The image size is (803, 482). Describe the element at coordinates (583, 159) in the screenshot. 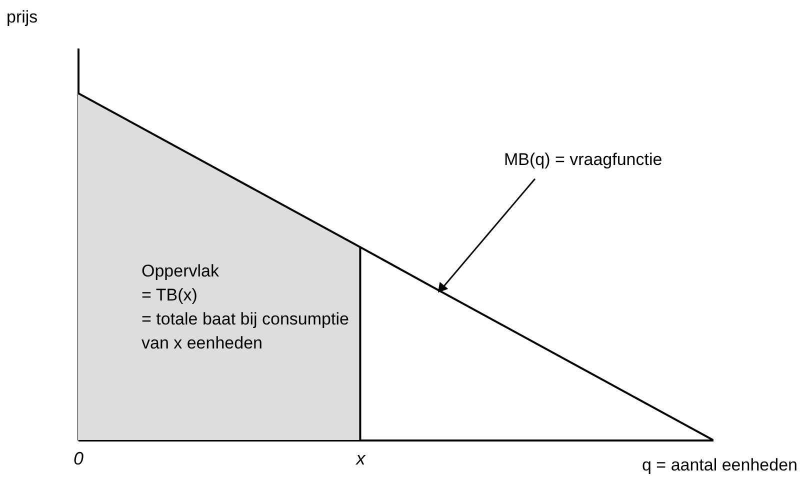

I see `annotation: MB(q) = vraagfunctie` at that location.